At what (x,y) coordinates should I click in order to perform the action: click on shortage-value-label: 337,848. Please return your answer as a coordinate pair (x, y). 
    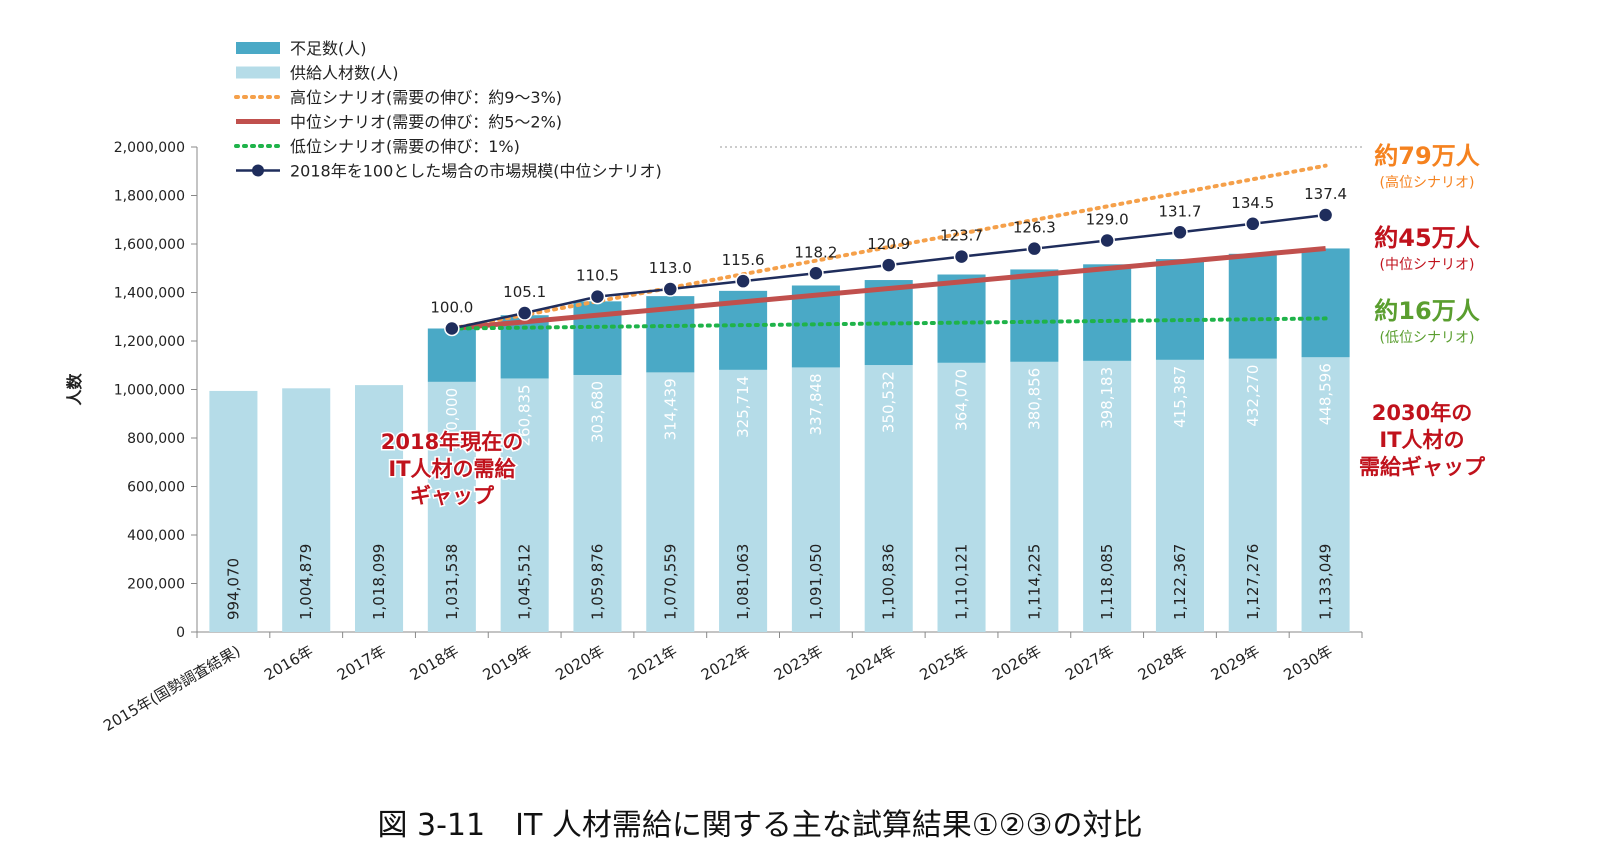
    Looking at the image, I should click on (816, 404).